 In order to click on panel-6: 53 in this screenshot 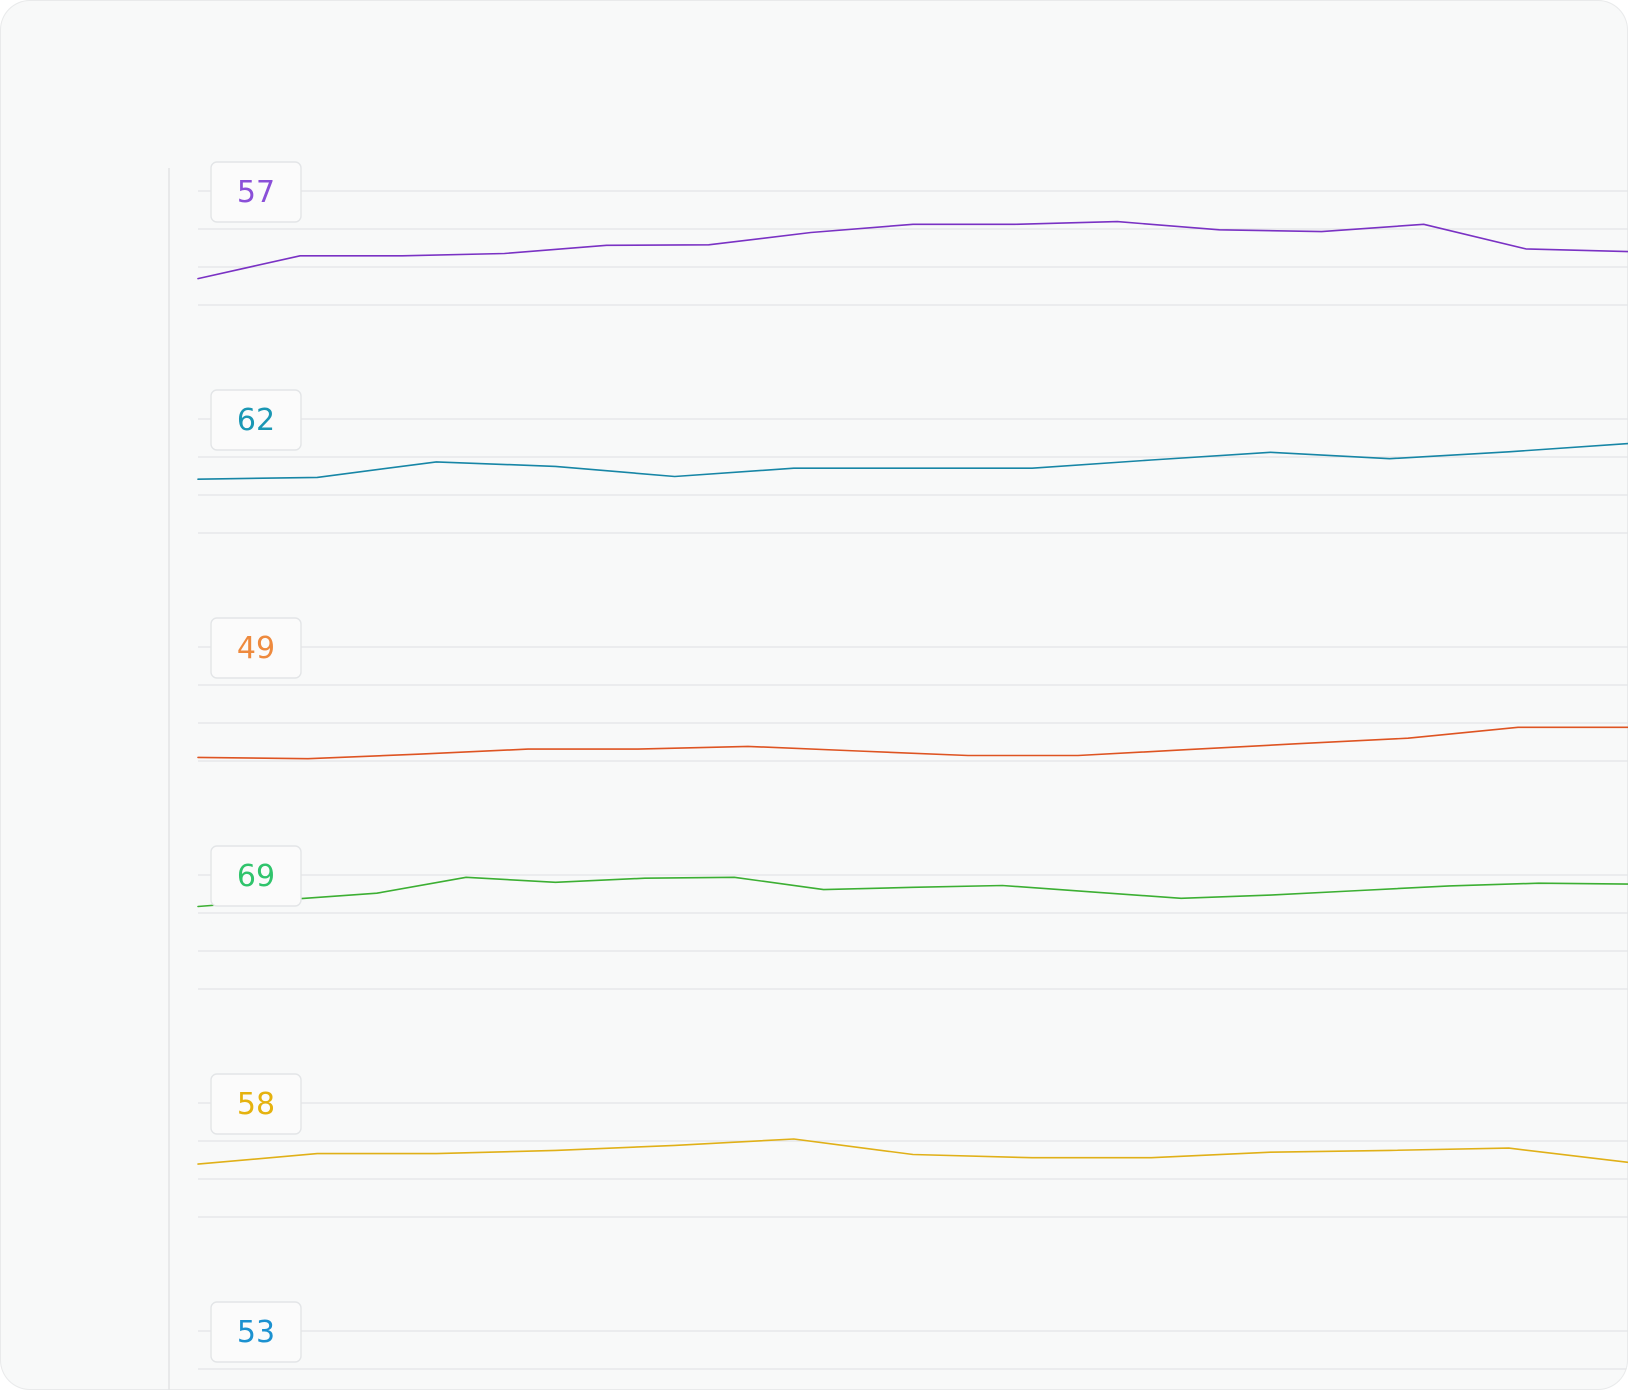, I will do `click(913, 1335)`.